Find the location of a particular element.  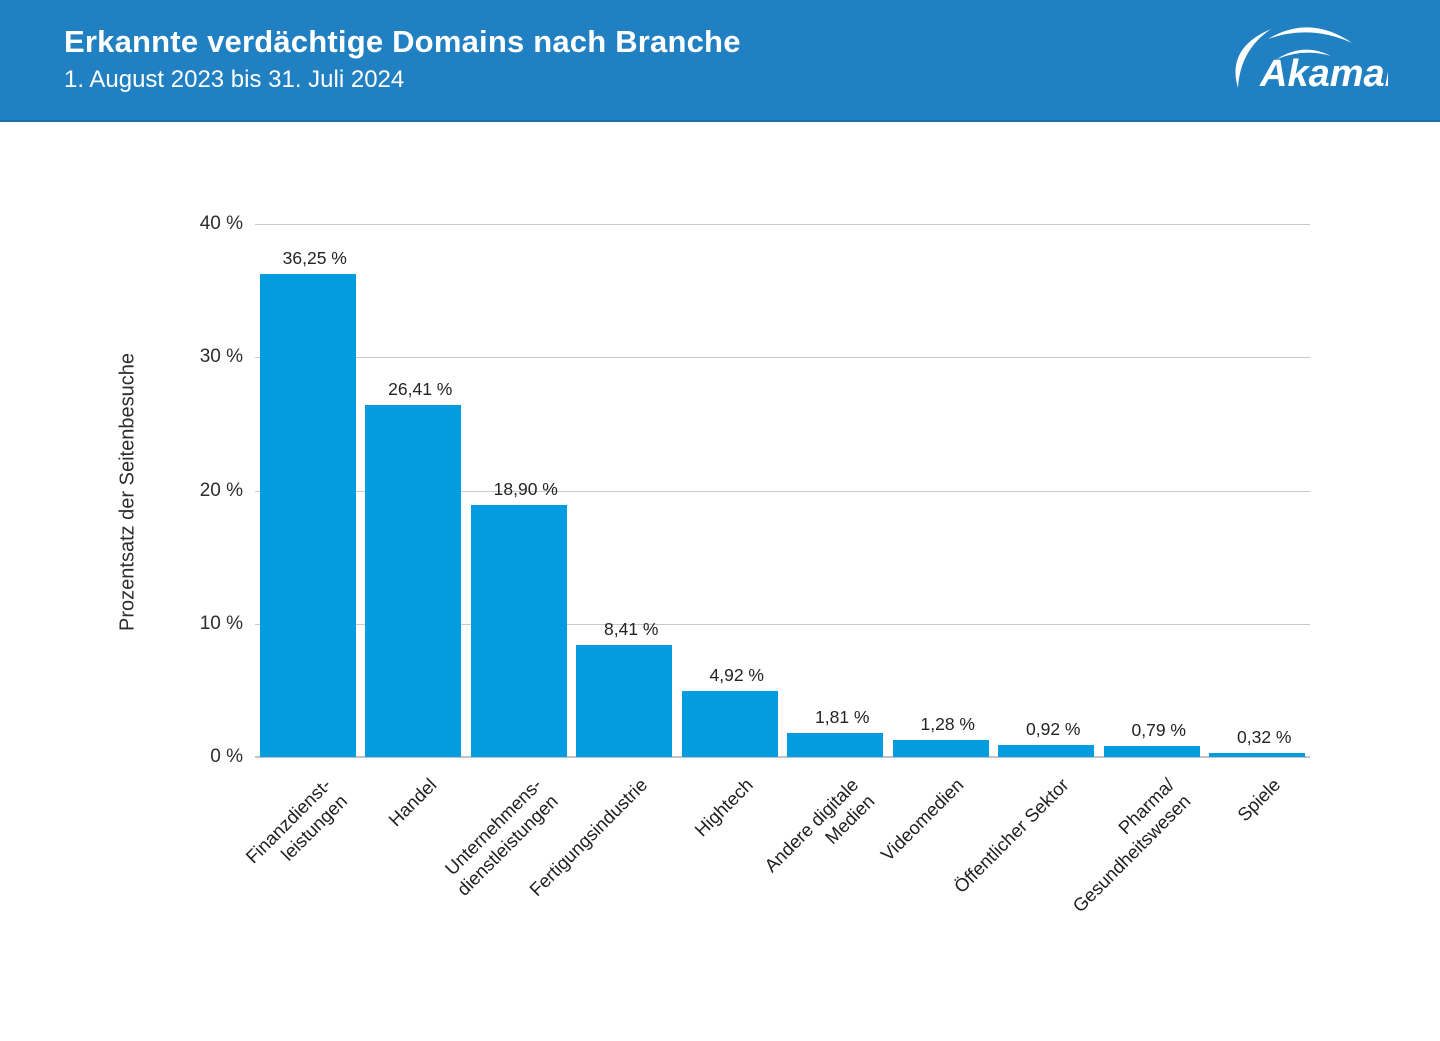

x-category-label: Finanzdienst-leistungen is located at coordinates (296, 829).